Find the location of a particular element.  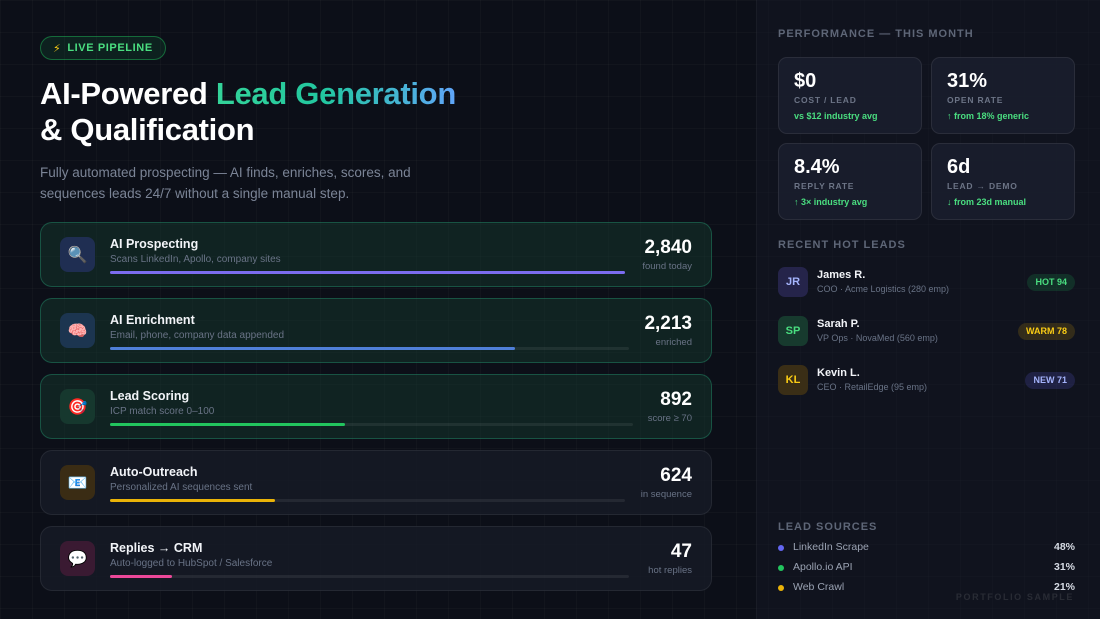

metric-card: 8.4% REPLY RATE ↑ 3× industry avg is located at coordinates (850, 181).